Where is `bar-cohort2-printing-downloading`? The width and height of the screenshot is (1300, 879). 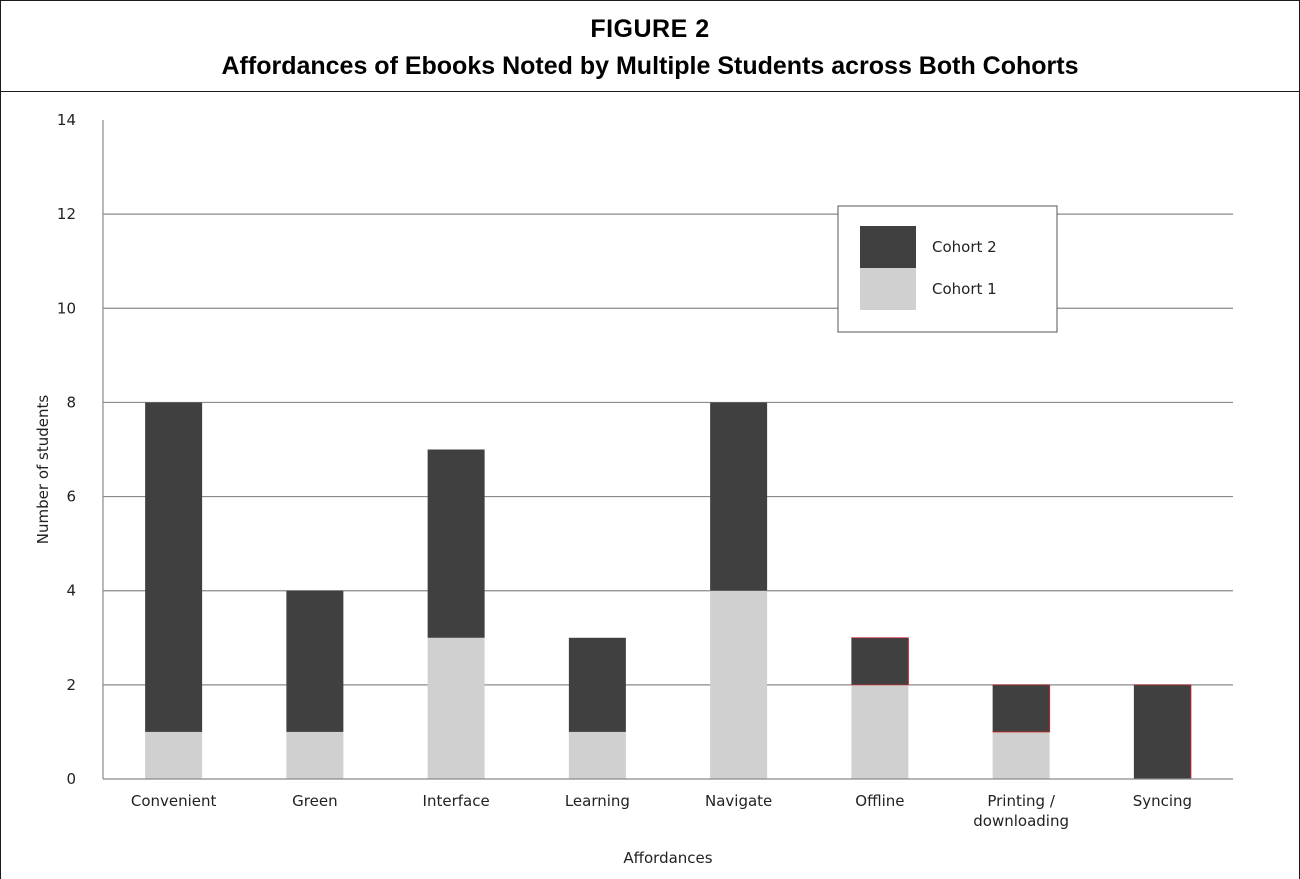
bar-cohort2-printing-downloading is located at coordinates (1021, 708).